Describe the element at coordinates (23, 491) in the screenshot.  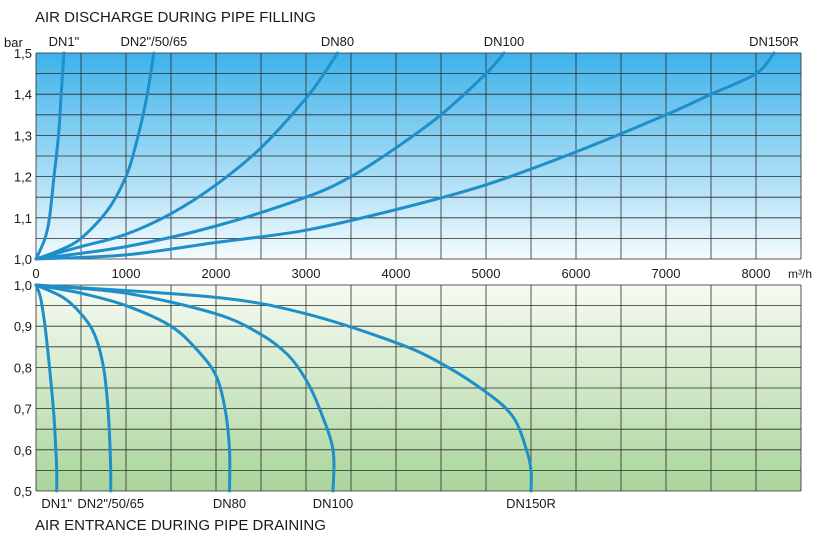
I see `bottom-y-tick-label: 0,5` at that location.